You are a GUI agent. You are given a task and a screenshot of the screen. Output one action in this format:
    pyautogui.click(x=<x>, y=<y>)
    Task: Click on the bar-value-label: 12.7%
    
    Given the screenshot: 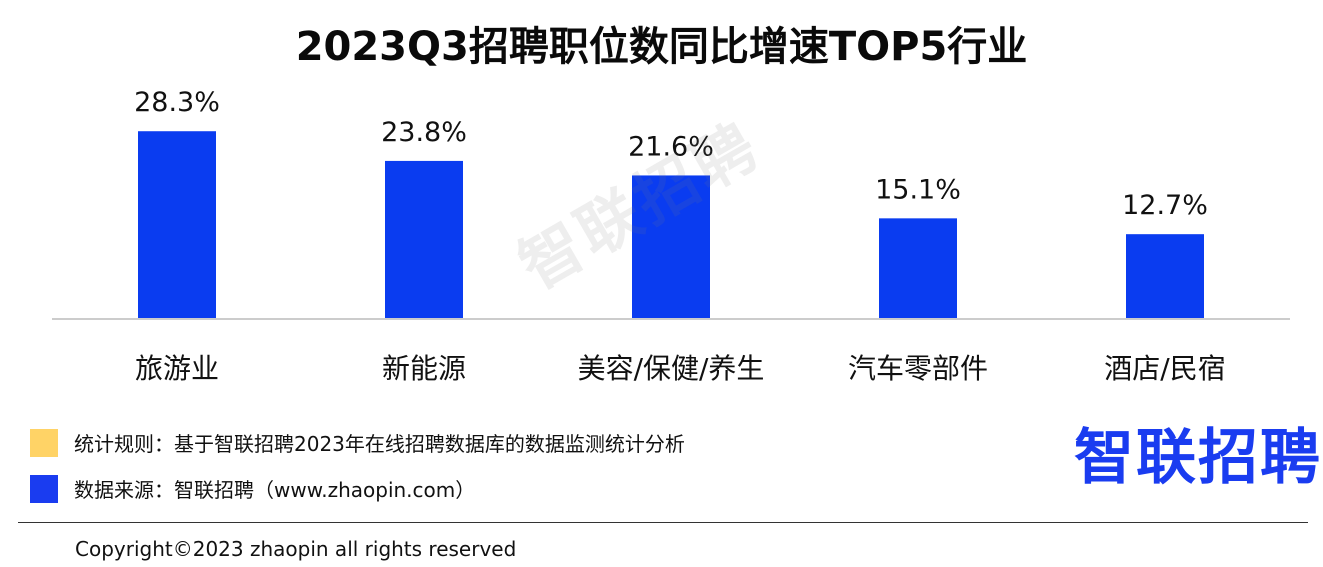 What is the action you would take?
    pyautogui.click(x=1165, y=205)
    